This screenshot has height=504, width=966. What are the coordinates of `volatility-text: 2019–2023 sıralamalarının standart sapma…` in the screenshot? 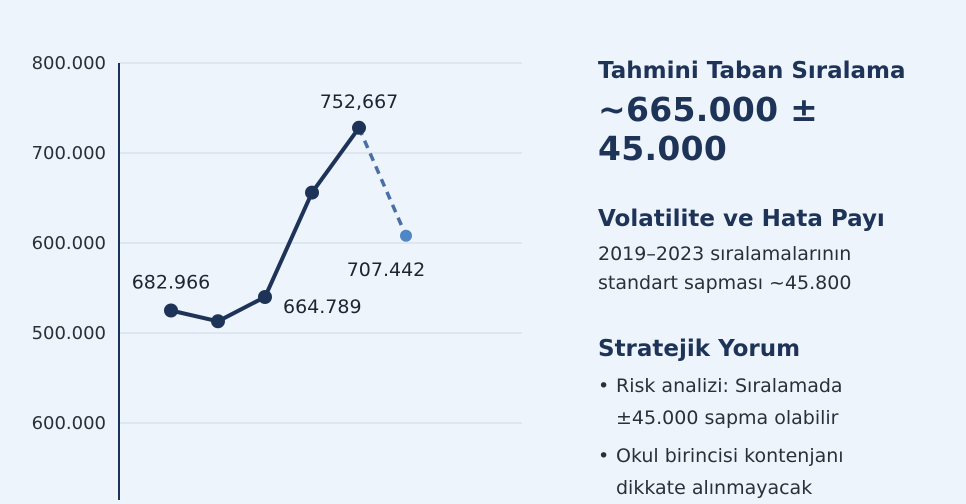 It's located at (778, 269).